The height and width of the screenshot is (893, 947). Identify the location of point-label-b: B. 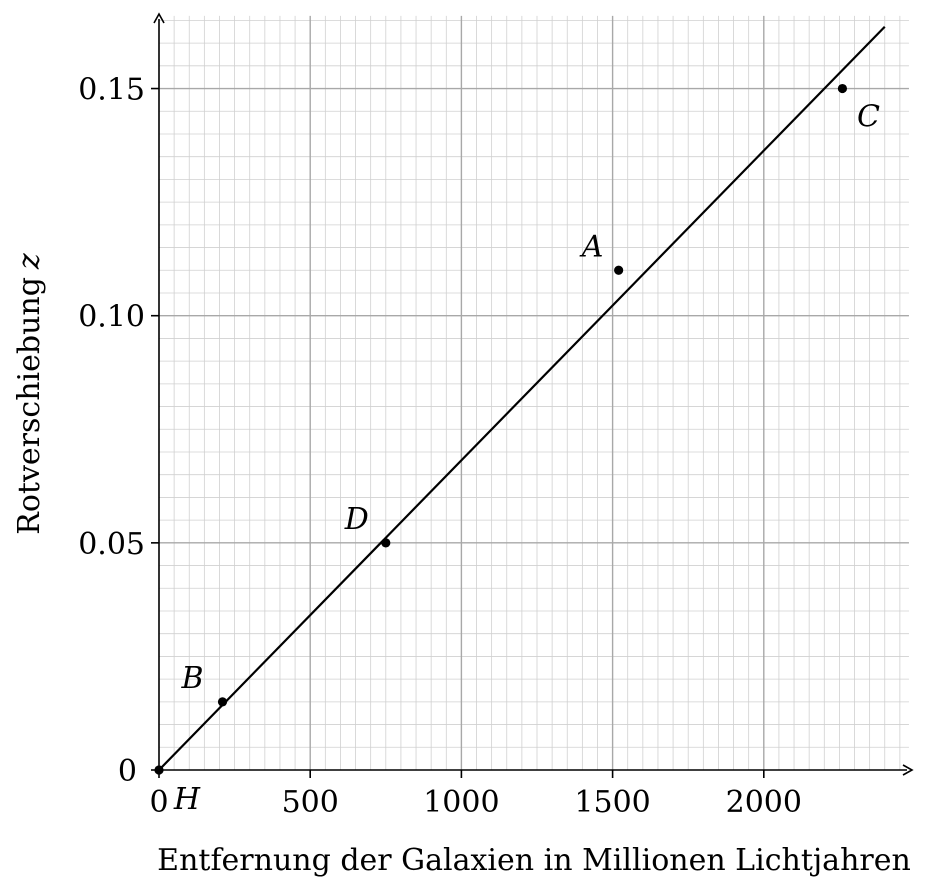
(191, 678).